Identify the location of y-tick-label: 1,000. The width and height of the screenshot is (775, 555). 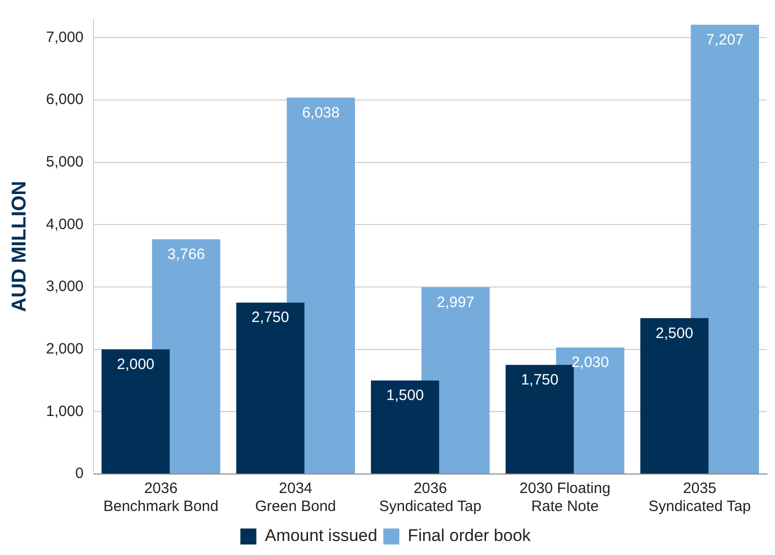
(65, 411).